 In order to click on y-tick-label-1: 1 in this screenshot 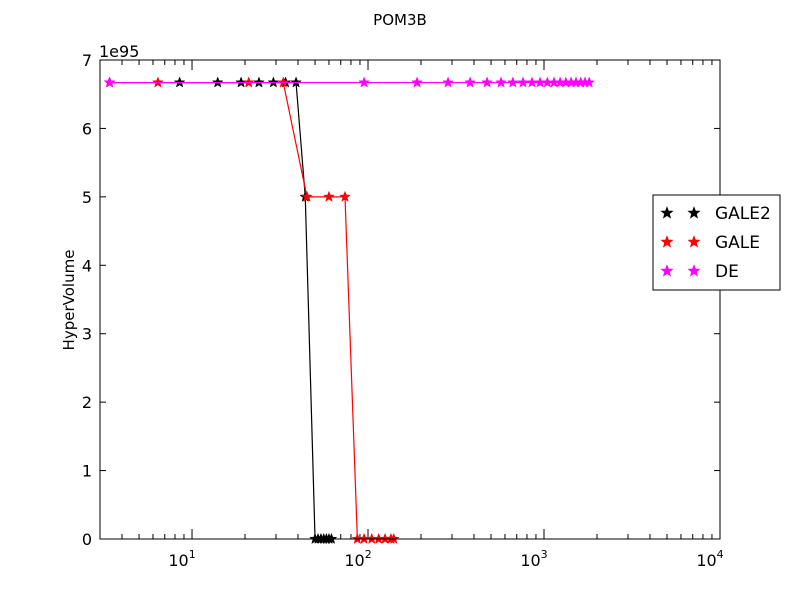, I will do `click(87, 471)`.